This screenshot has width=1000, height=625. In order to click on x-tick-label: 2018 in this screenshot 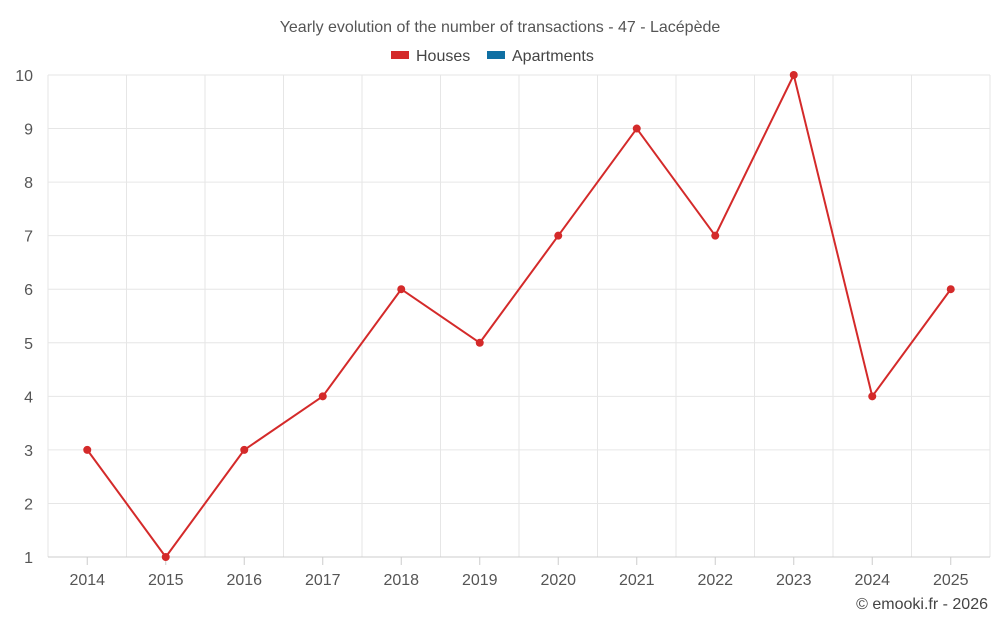, I will do `click(401, 580)`.